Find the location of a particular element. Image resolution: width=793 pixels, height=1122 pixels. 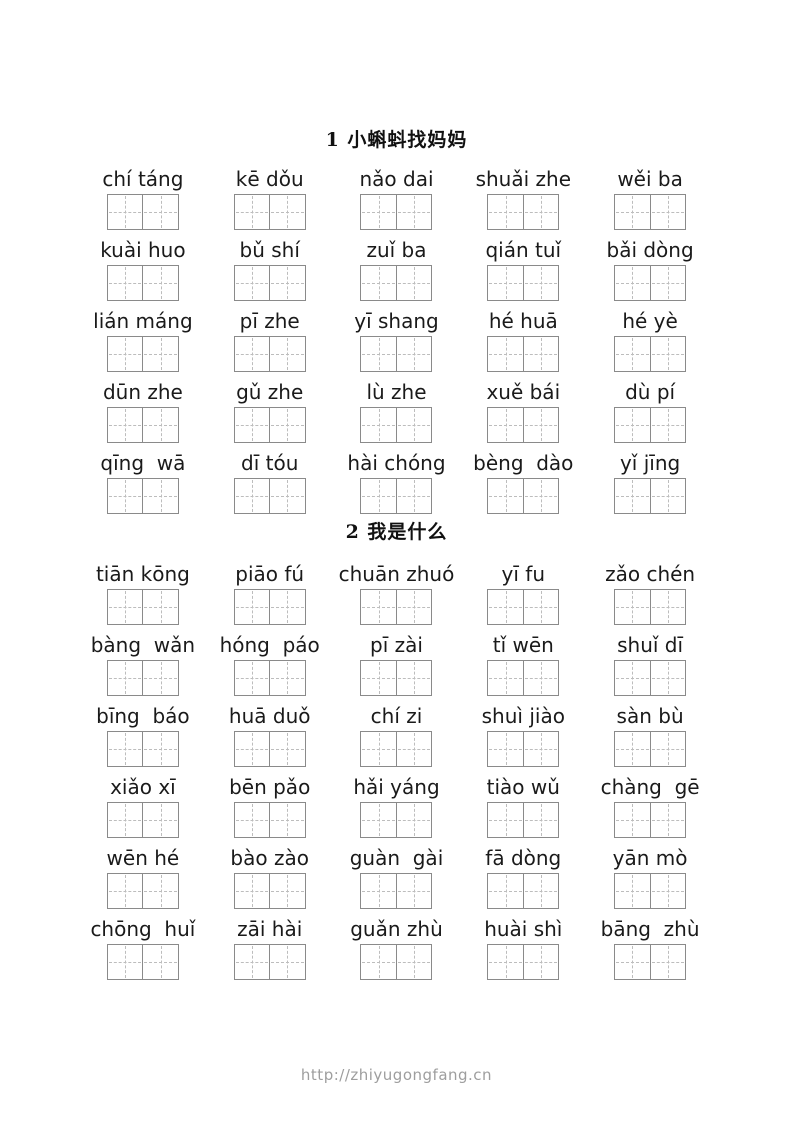

word-cell: bào zào is located at coordinates (269, 876).